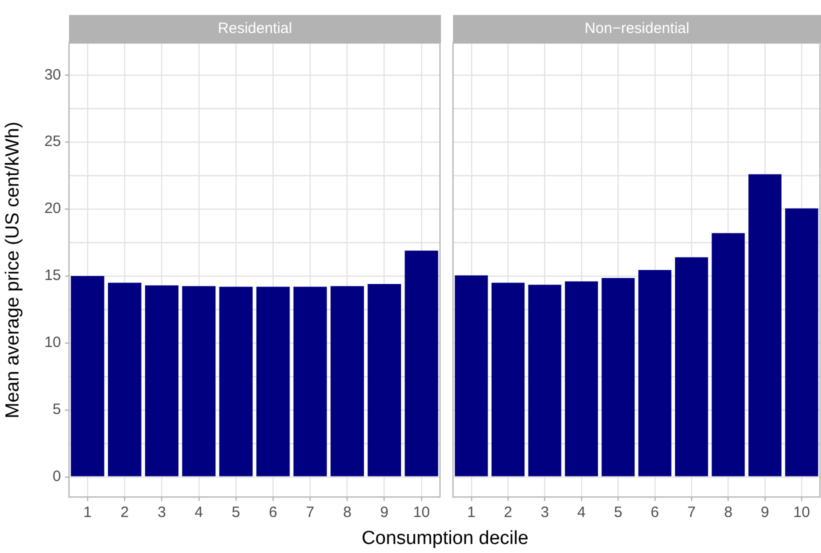  Describe the element at coordinates (52, 275) in the screenshot. I see `y-tick-label: 15` at that location.